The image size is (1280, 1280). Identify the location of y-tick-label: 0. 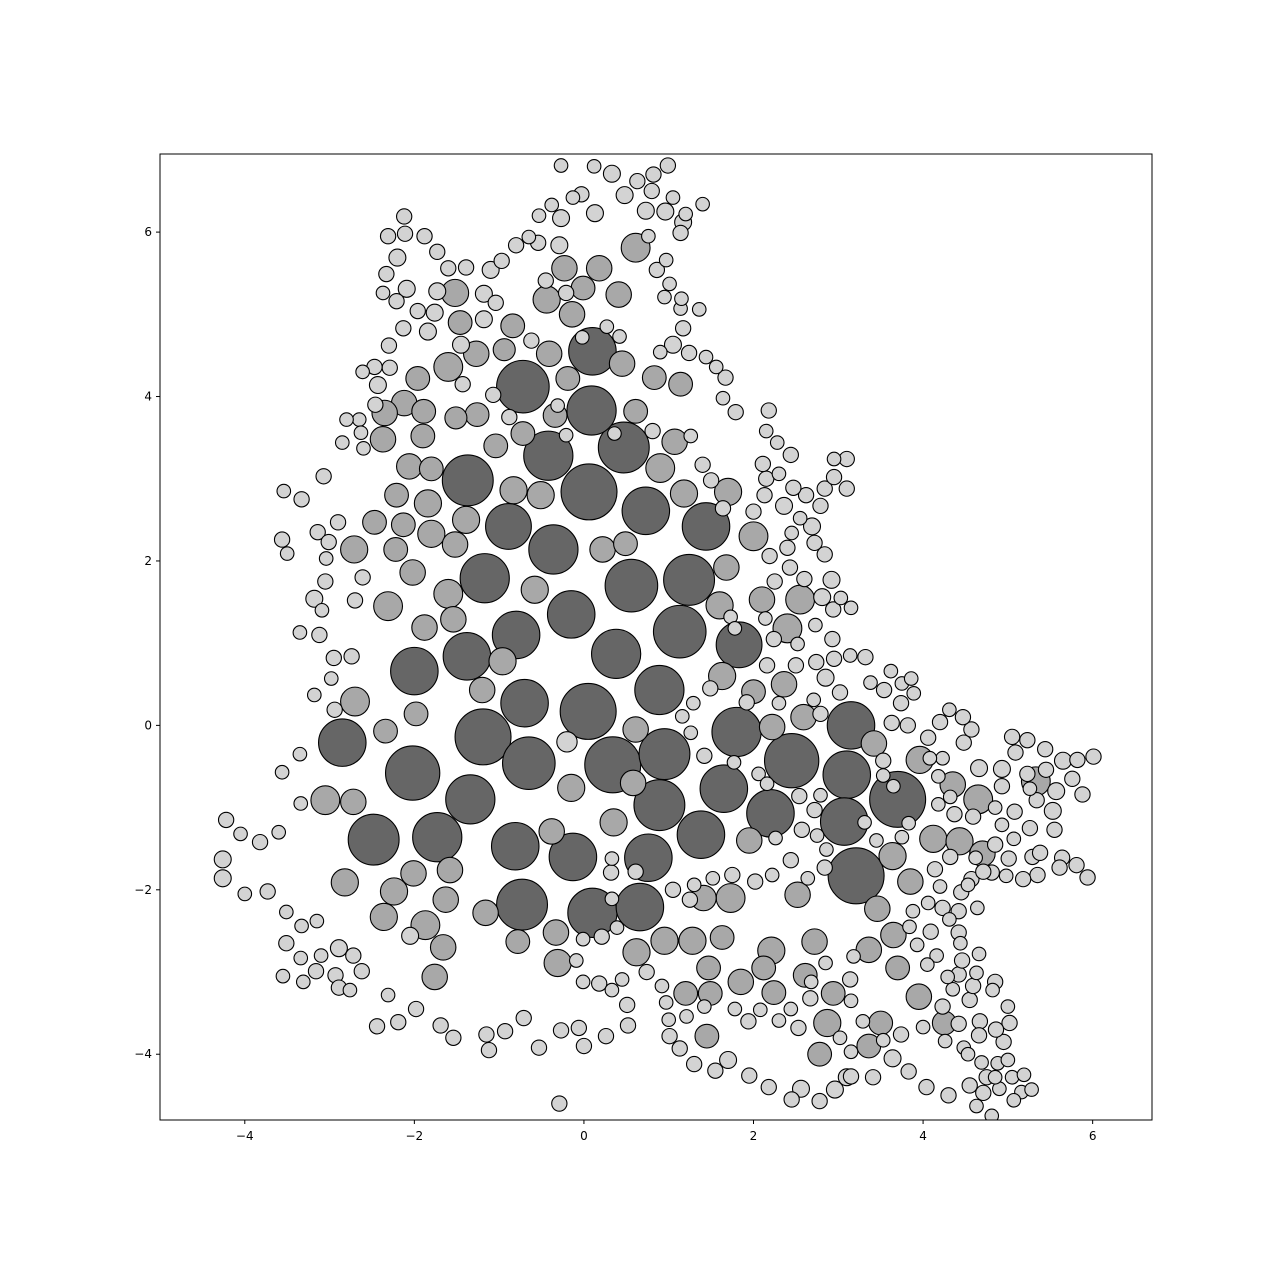
(148, 725).